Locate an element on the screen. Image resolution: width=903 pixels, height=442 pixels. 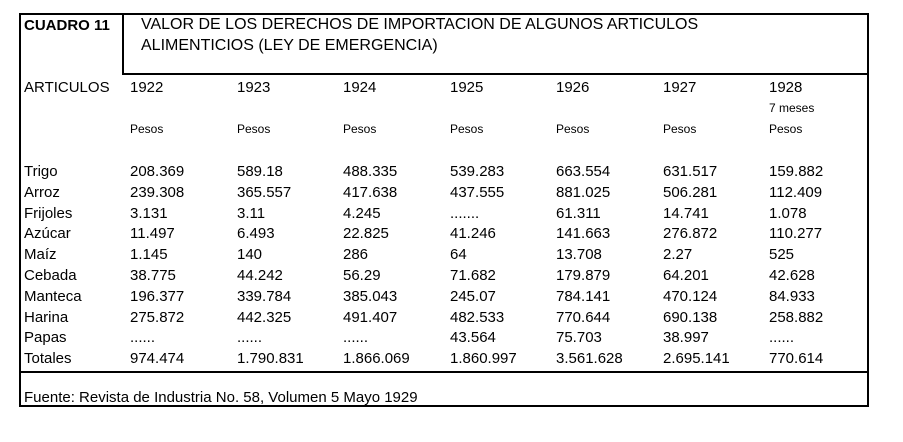
row-label: Totales is located at coordinates (48, 358).